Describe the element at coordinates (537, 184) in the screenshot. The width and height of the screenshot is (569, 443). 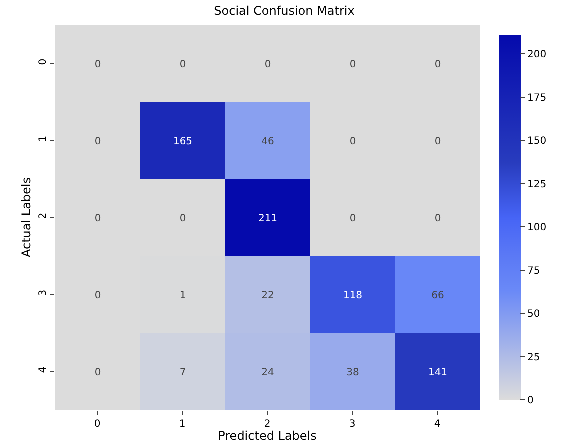
I see `color-bar-label: 125` at that location.